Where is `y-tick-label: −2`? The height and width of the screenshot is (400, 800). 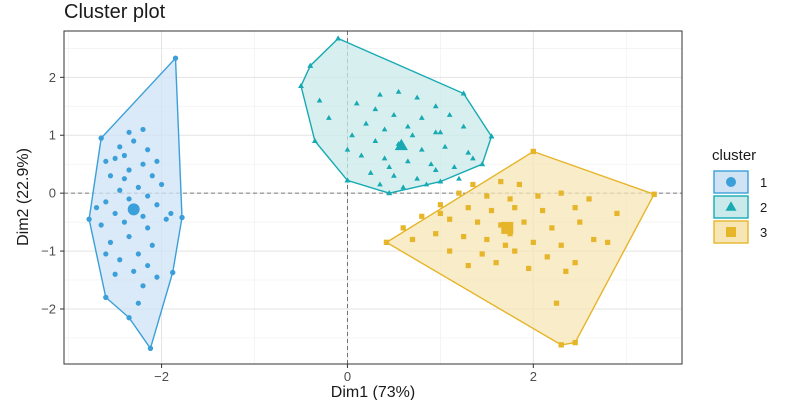 y-tick-label: −2 is located at coordinates (48, 308).